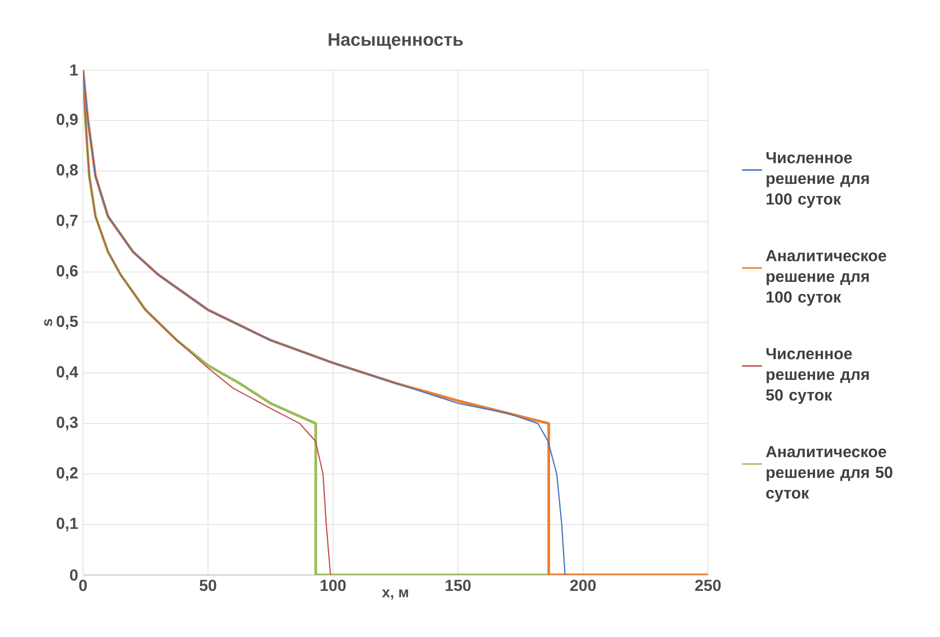 The height and width of the screenshot is (637, 940). Describe the element at coordinates (395, 595) in the screenshot. I see `x-axis-title: x, м` at that location.